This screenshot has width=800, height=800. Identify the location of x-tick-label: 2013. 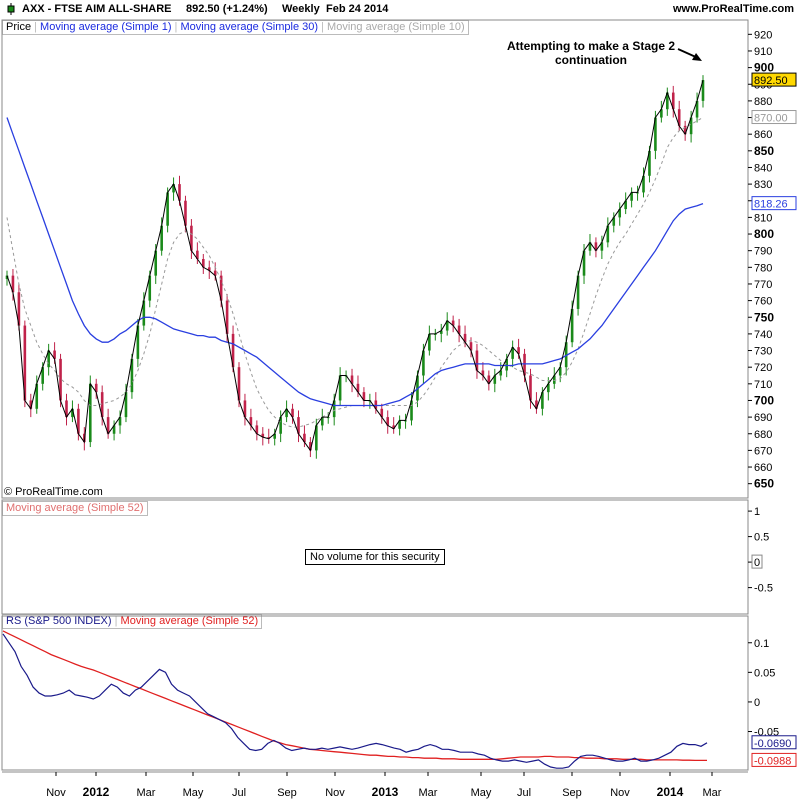
(385, 792).